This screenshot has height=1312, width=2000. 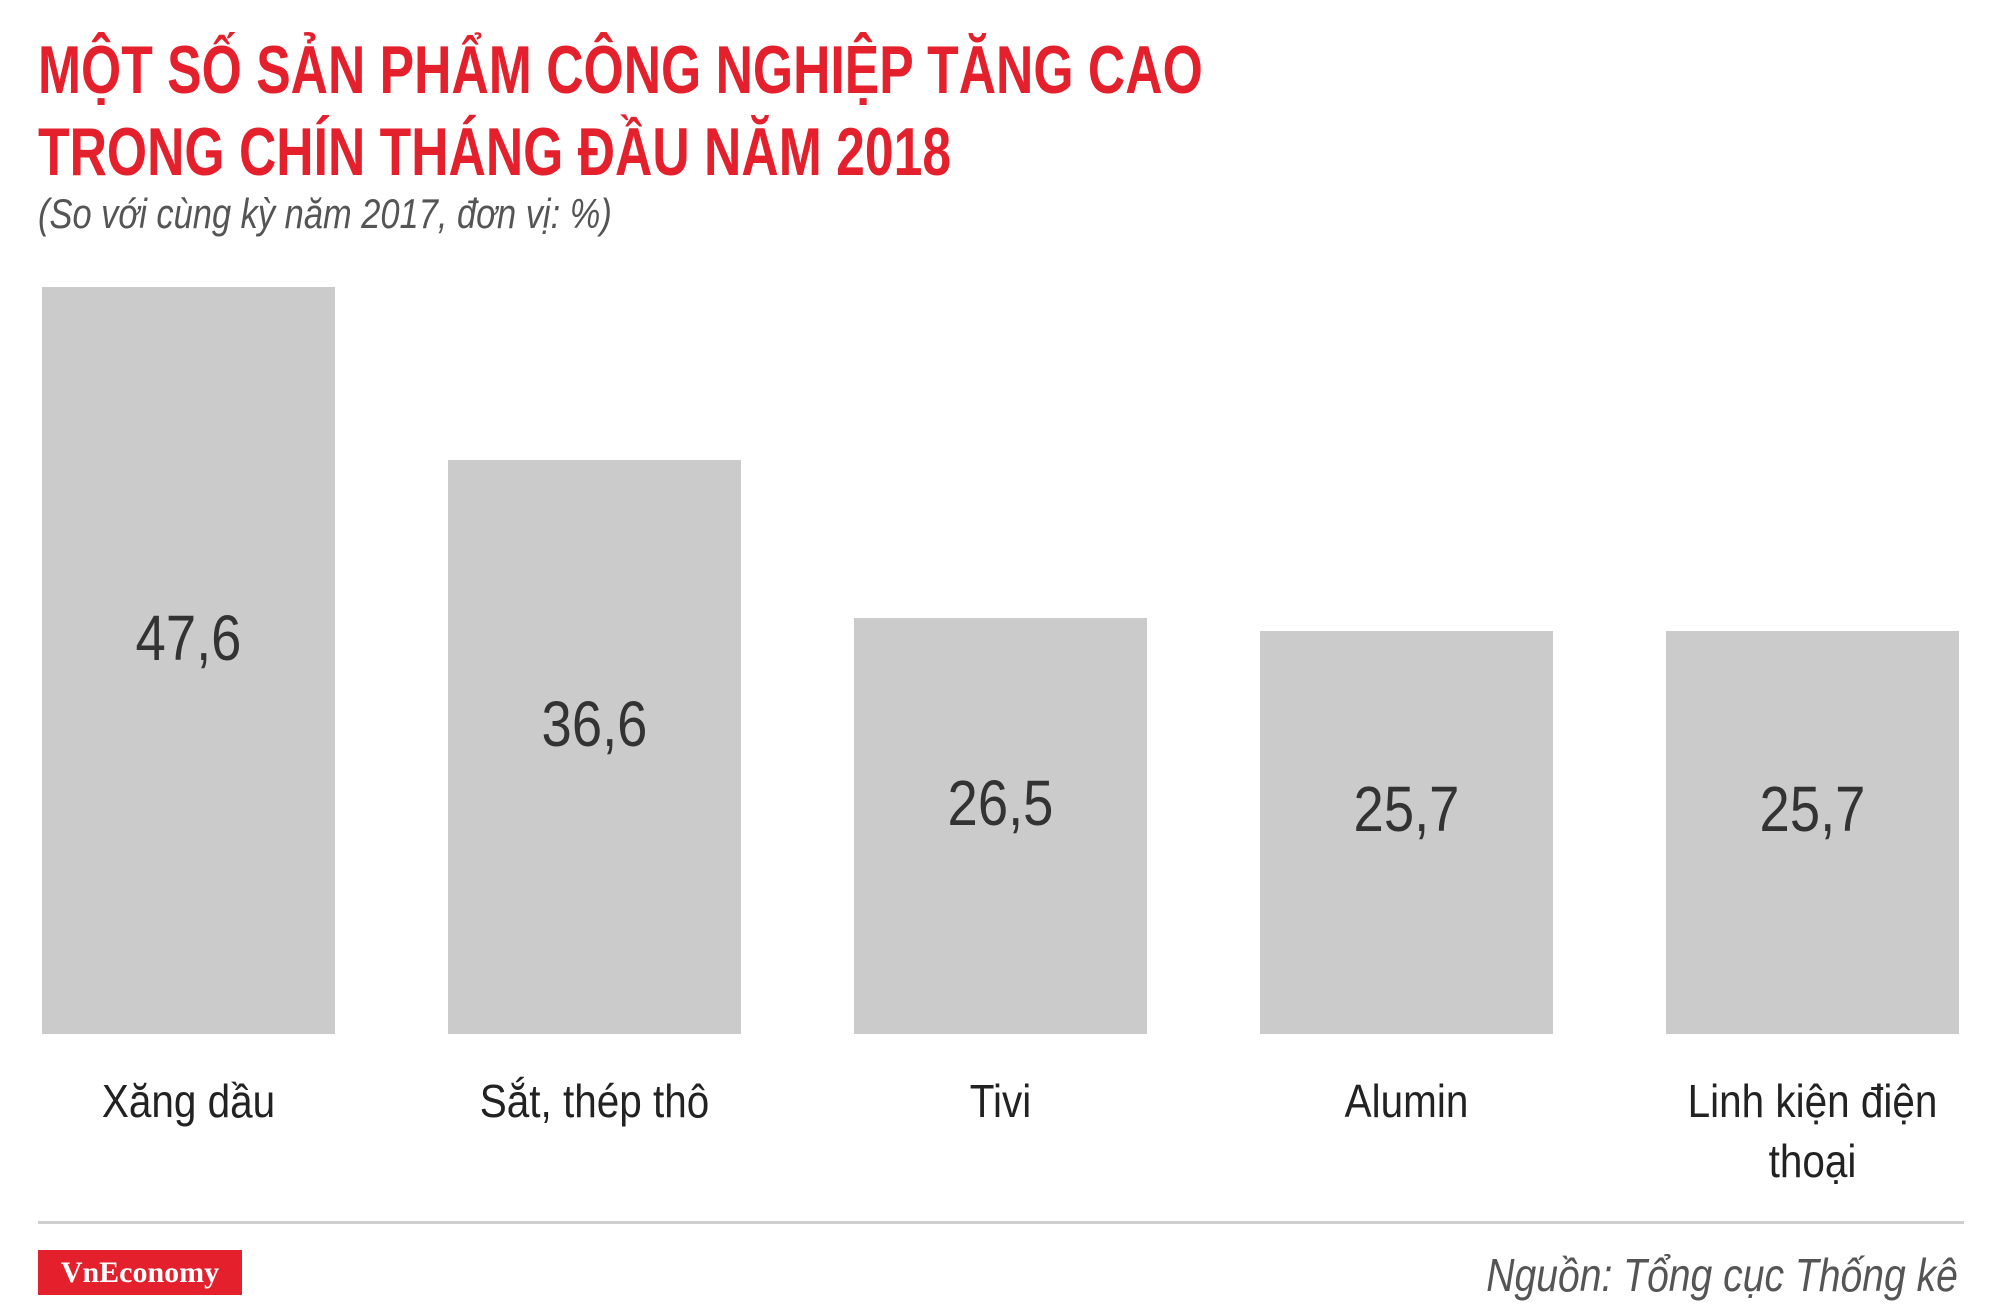 What do you see at coordinates (1406, 1101) in the screenshot?
I see `x-tick-label: Alumin` at bounding box center [1406, 1101].